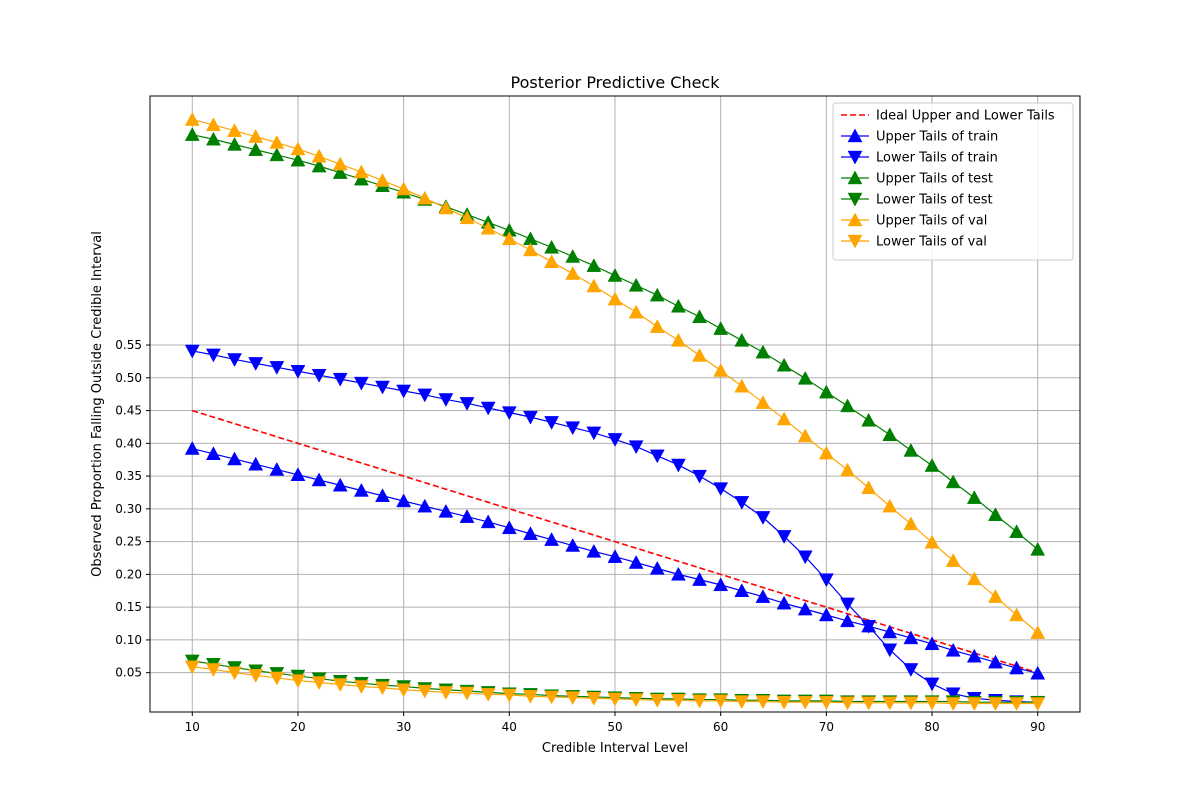  I want to click on x-tick-label: 40, so click(509, 727).